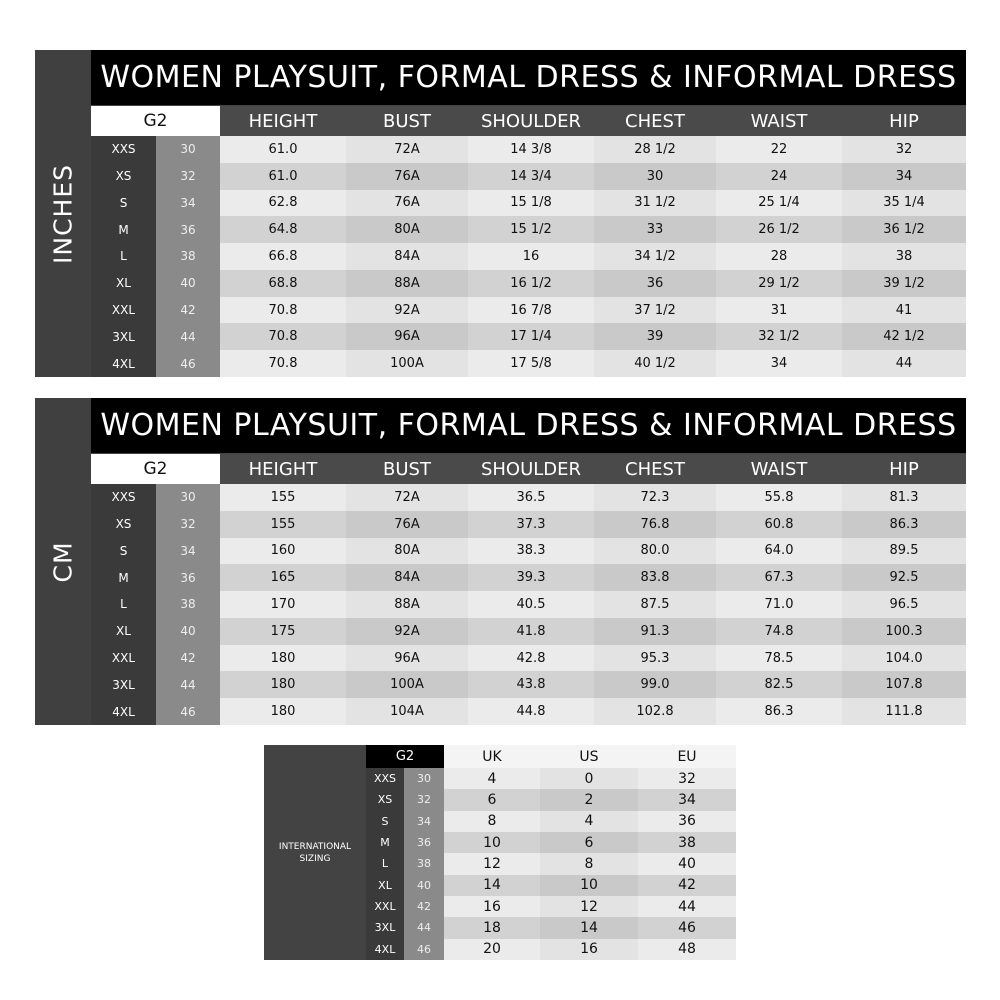 The image size is (1000, 1000). I want to click on unit-label: CM, so click(63, 561).